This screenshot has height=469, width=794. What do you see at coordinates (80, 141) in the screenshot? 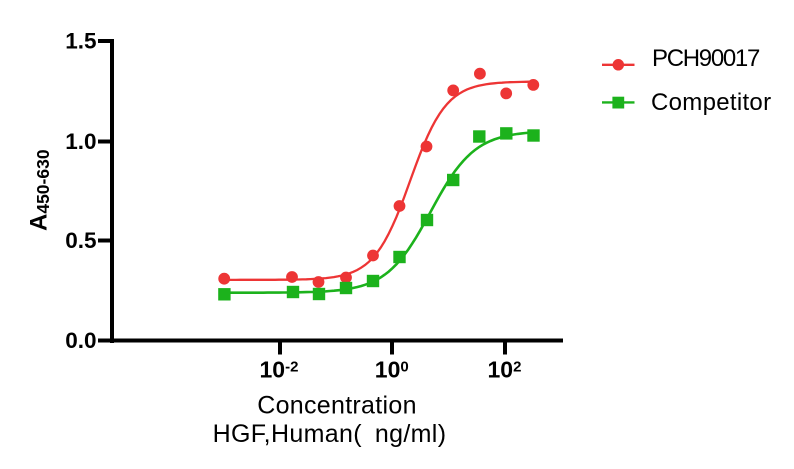
I see `svg-text: 1.0` at bounding box center [80, 141].